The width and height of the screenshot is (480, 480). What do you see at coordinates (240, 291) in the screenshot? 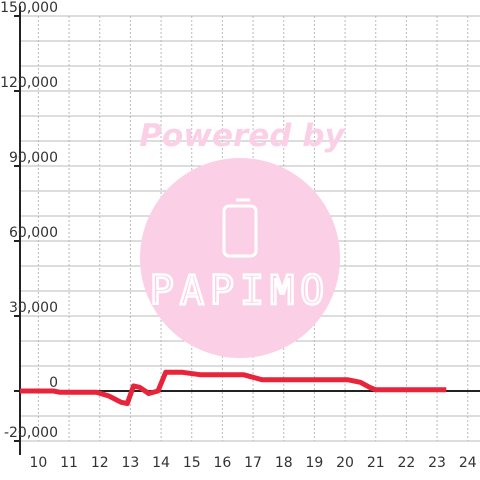
I see `papimo-logo-text: PAPIMO` at bounding box center [240, 291].